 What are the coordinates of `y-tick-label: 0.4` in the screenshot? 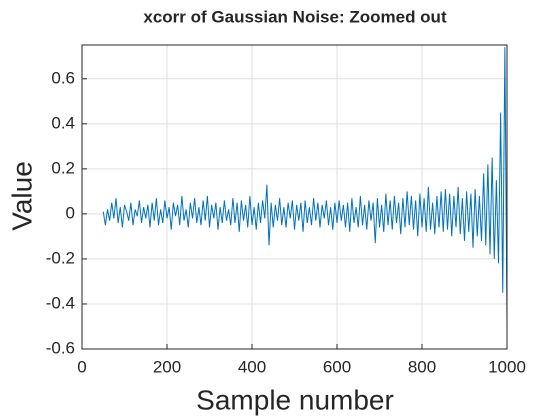 It's located at (63, 122).